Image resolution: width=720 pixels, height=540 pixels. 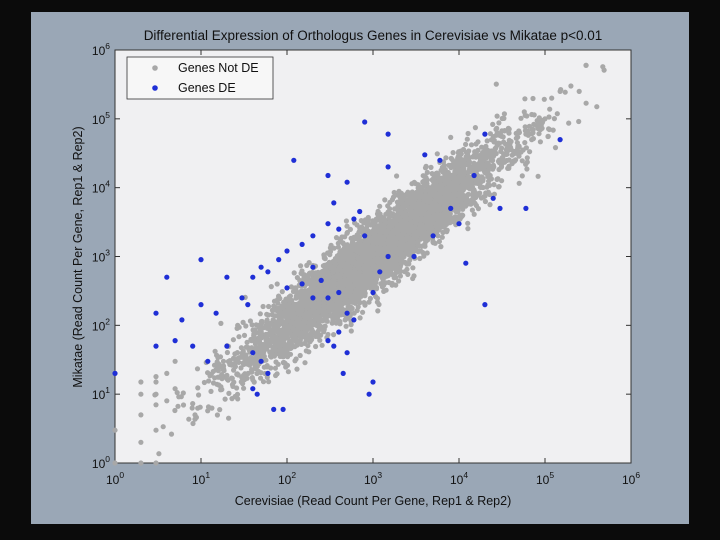 I want to click on x-tick-label: 10³, so click(x=373, y=478).